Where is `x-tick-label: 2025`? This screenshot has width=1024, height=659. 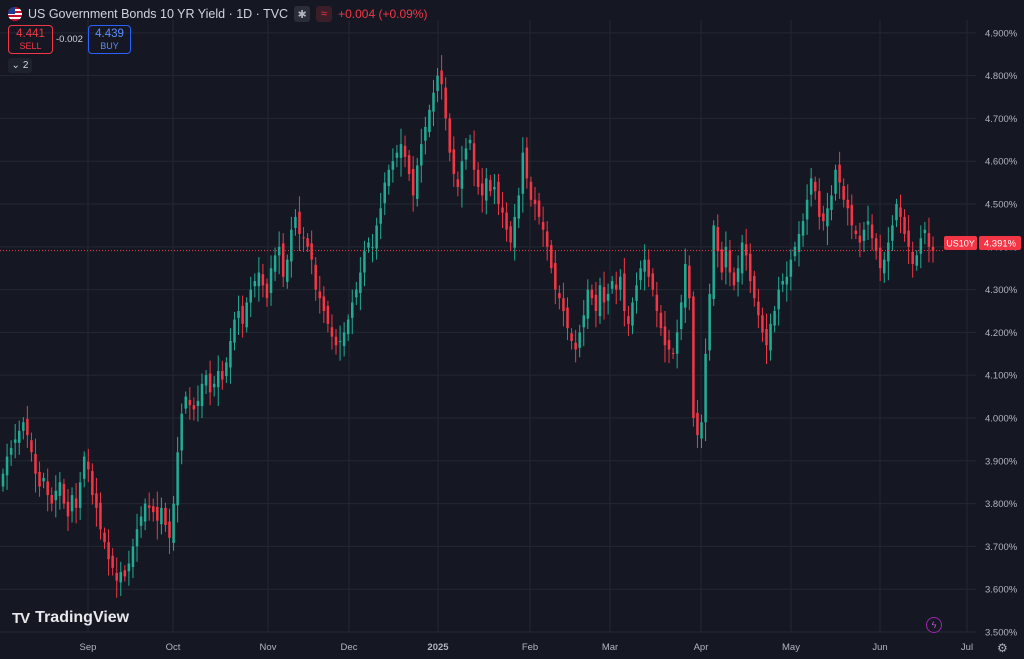
x-tick-label: 2025 is located at coordinates (438, 647).